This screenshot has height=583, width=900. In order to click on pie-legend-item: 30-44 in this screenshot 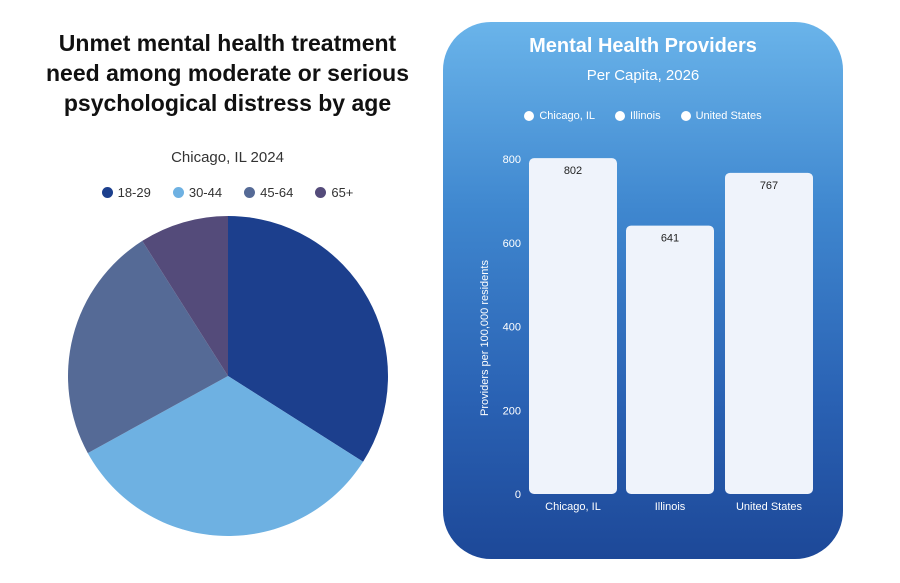, I will do `click(197, 192)`.